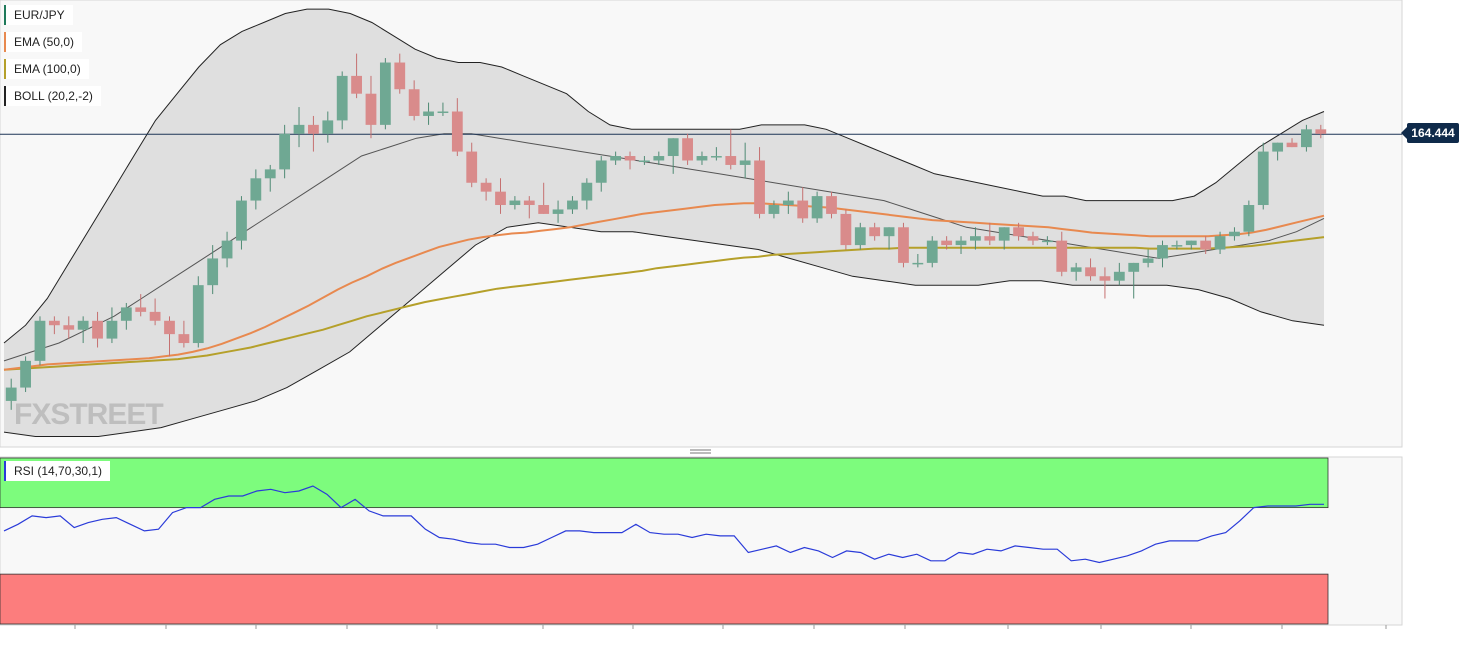 This screenshot has width=1466, height=651. What do you see at coordinates (46, 69) in the screenshot?
I see `legend-ema100: EMA (100,0)` at bounding box center [46, 69].